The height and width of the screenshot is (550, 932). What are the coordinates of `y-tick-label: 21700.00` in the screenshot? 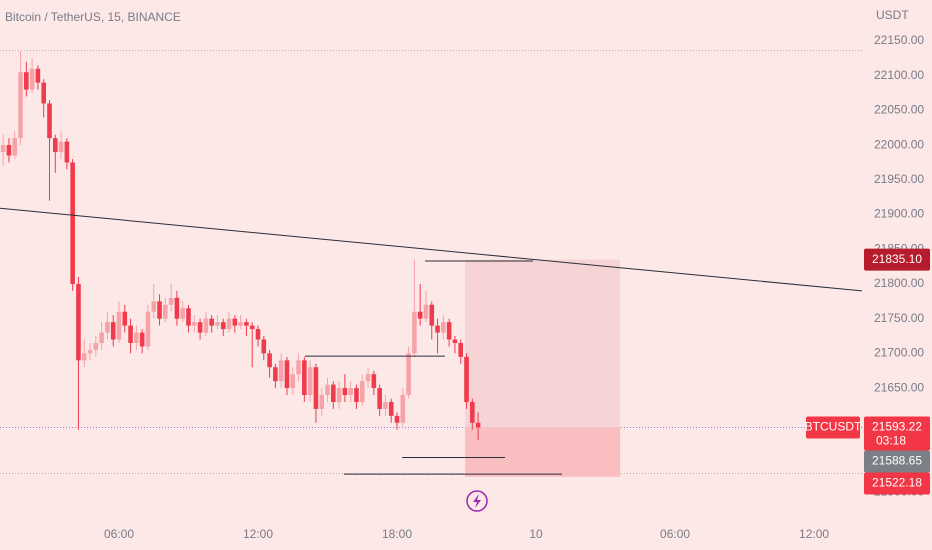 It's located at (899, 353).